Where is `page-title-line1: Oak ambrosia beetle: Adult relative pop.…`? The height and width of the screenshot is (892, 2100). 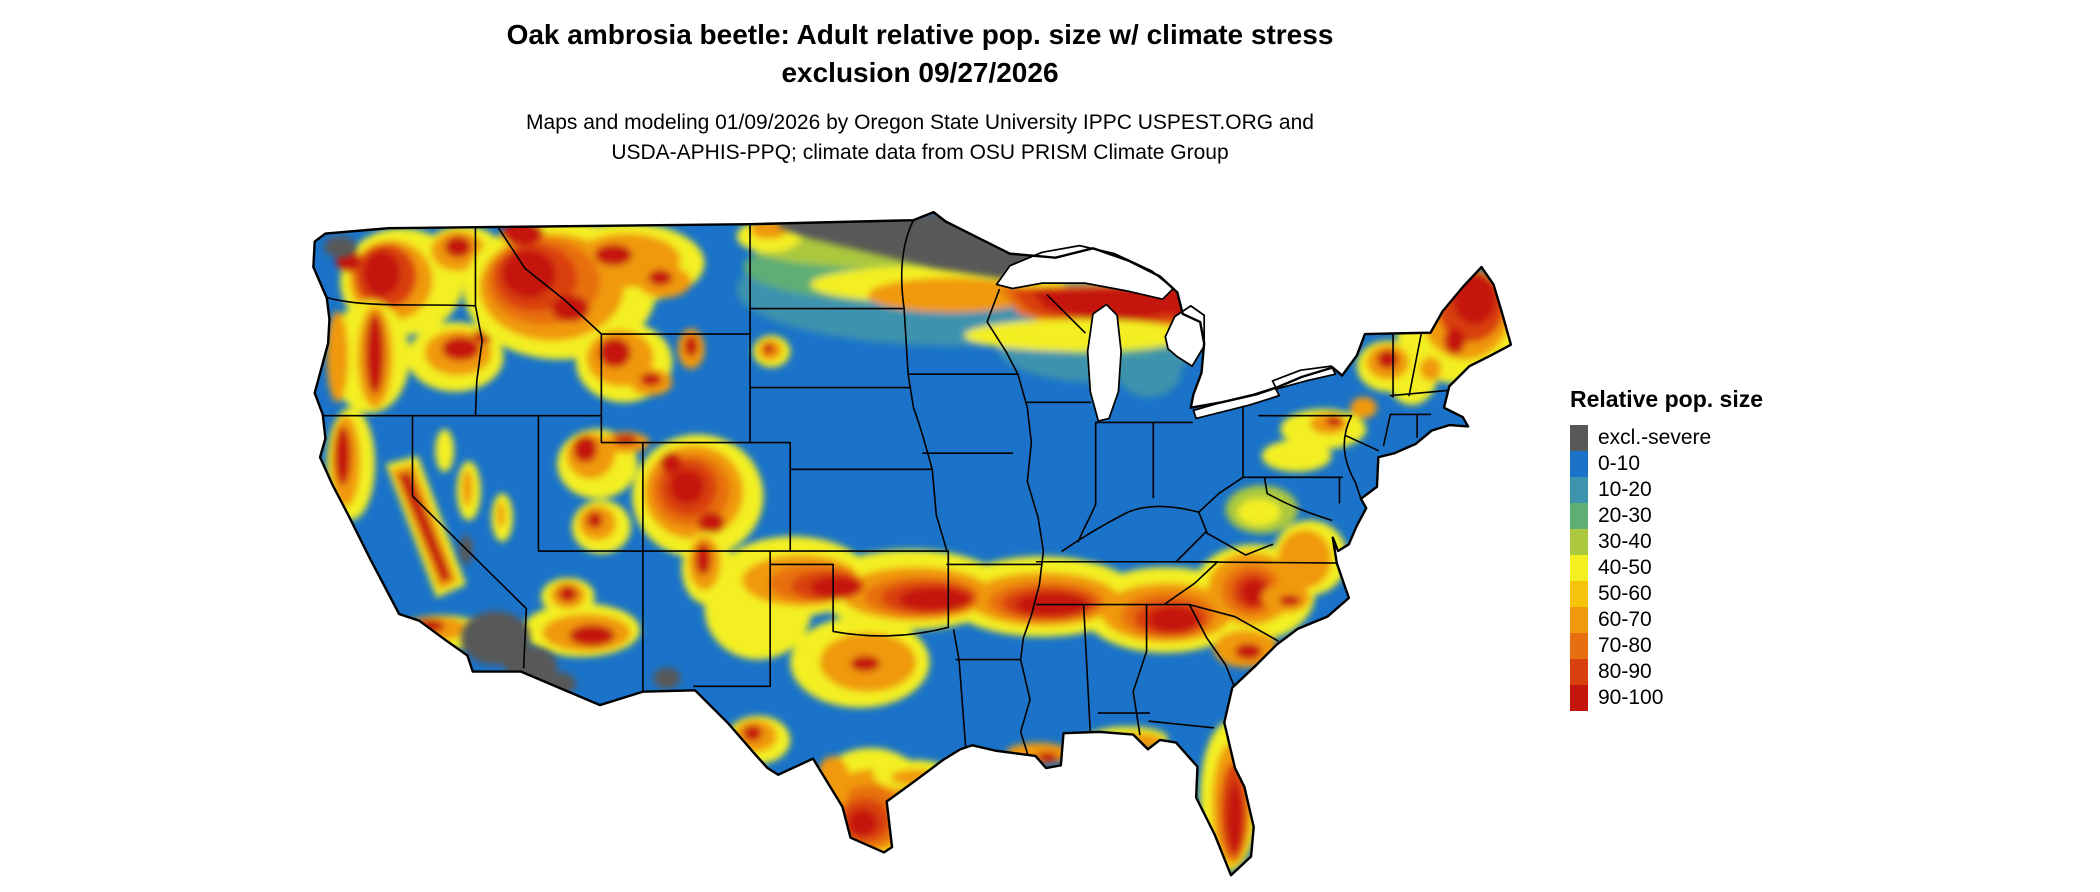 page-title-line1: Oak ambrosia beetle: Adult relative pop.… is located at coordinates (920, 34).